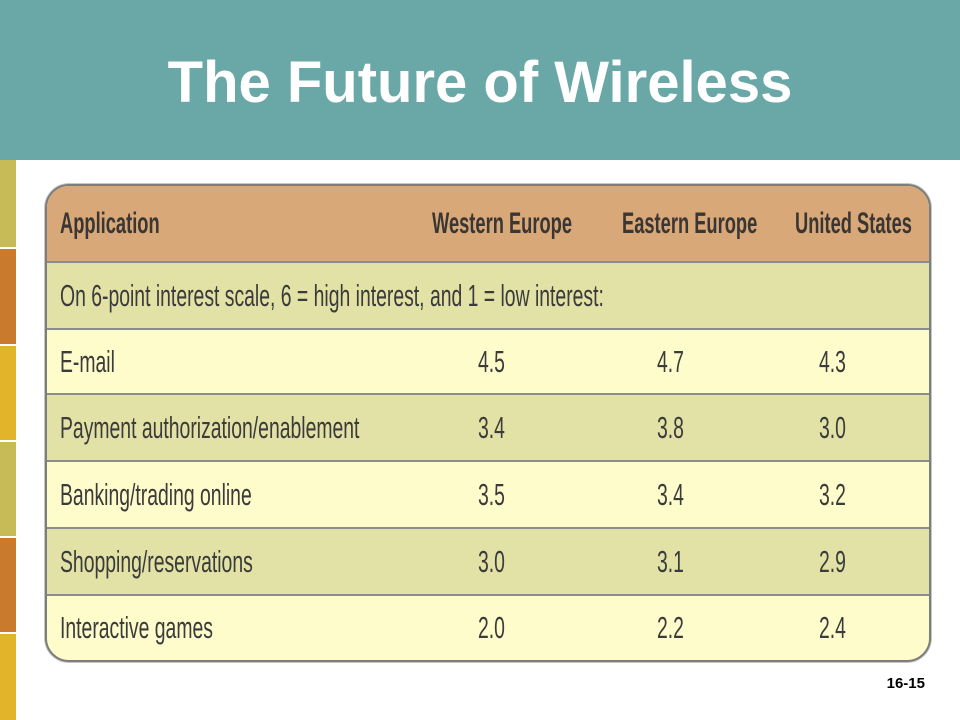  I want to click on western-europe-score: 4.5, so click(491, 361).